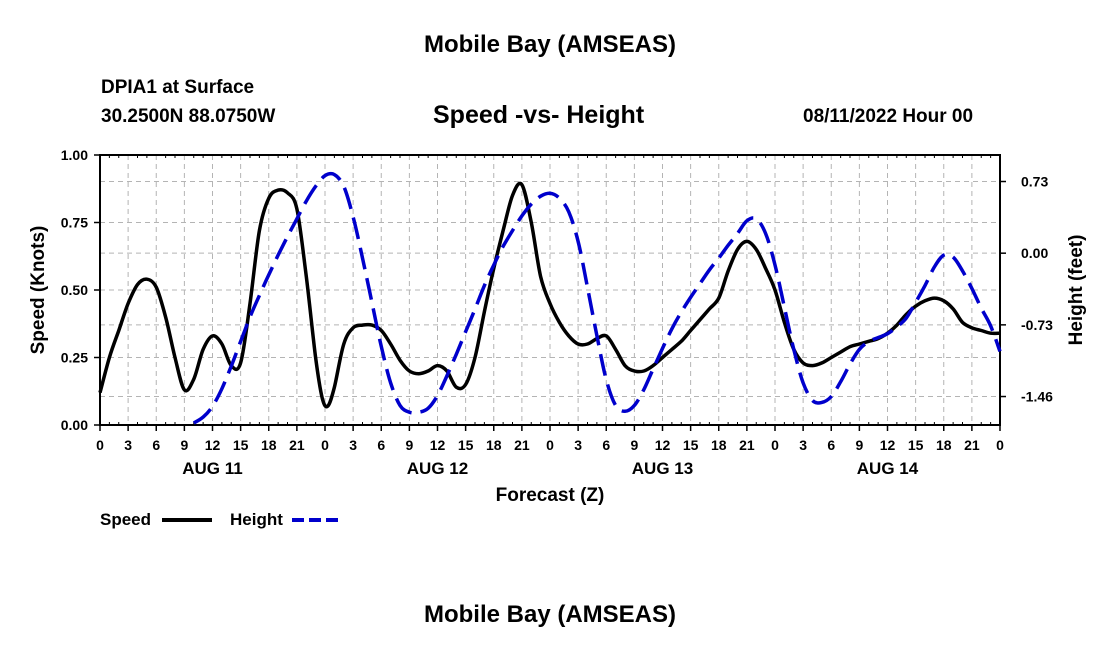  What do you see at coordinates (221, 519) in the screenshot?
I see `legend: Speed Height` at bounding box center [221, 519].